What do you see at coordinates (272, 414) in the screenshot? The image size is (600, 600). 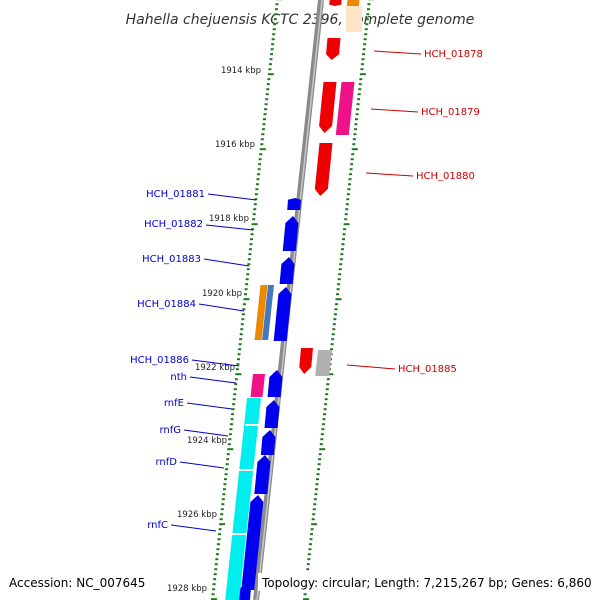 I see `gene-arrow-rnfe` at bounding box center [272, 414].